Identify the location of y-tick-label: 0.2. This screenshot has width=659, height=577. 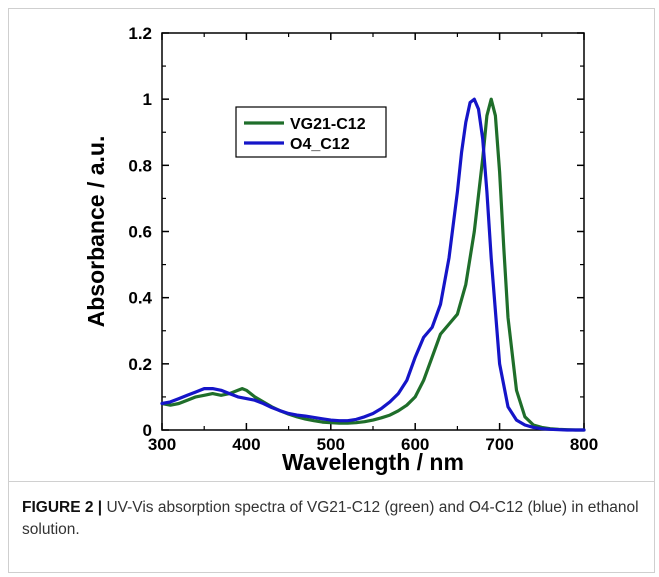
(140, 364).